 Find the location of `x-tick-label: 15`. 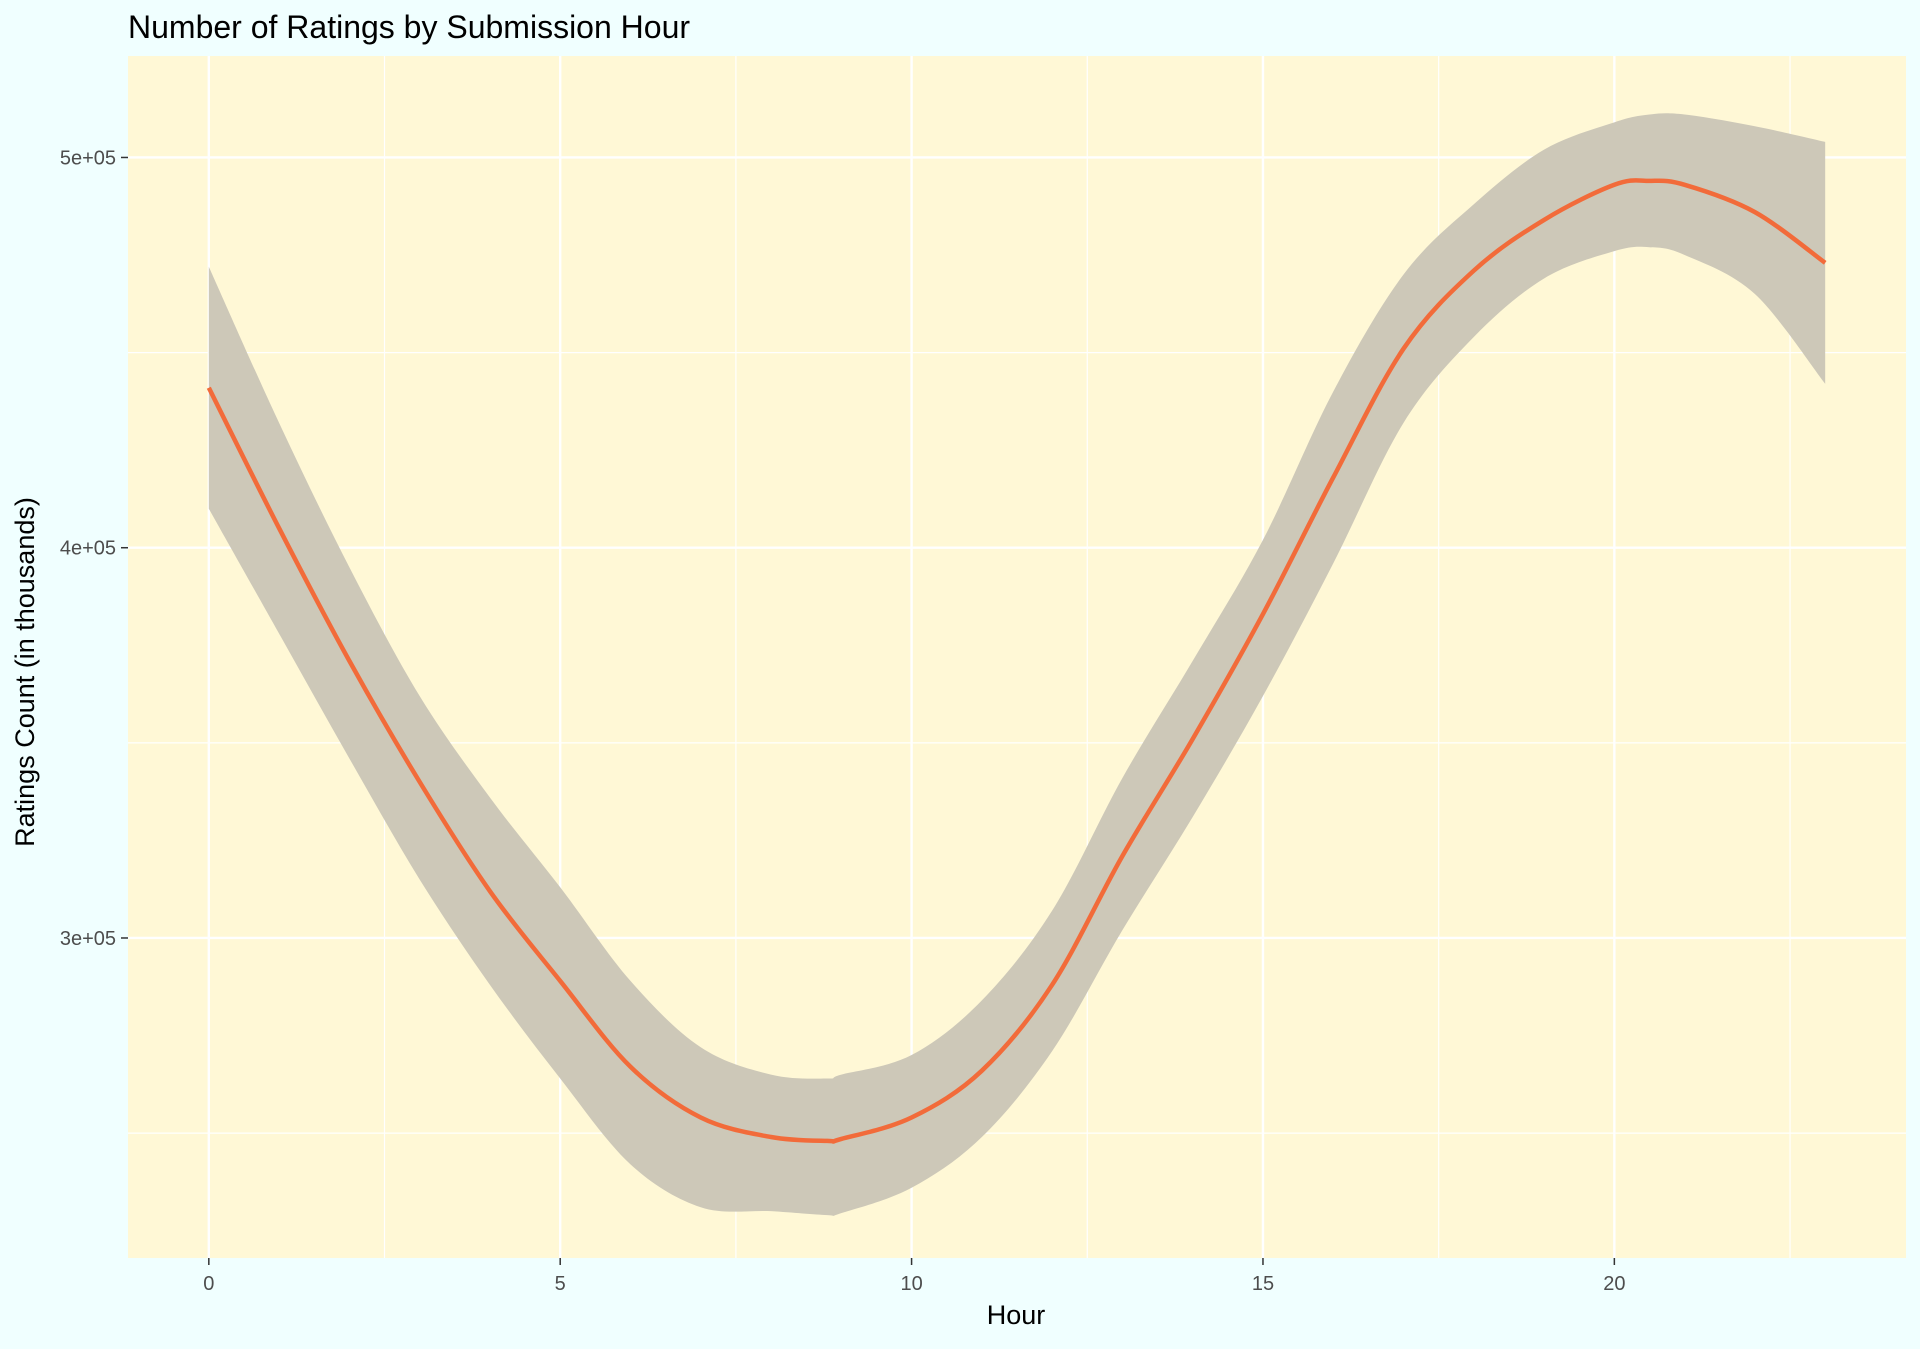

x-tick-label: 15 is located at coordinates (1263, 1284).